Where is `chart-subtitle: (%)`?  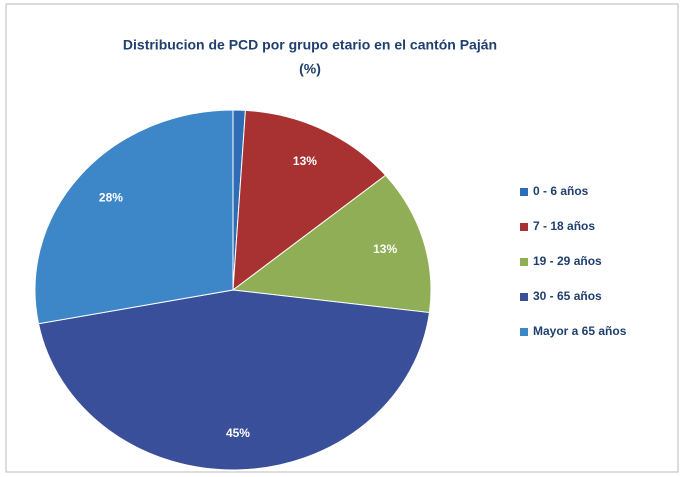 chart-subtitle: (%) is located at coordinates (310, 69).